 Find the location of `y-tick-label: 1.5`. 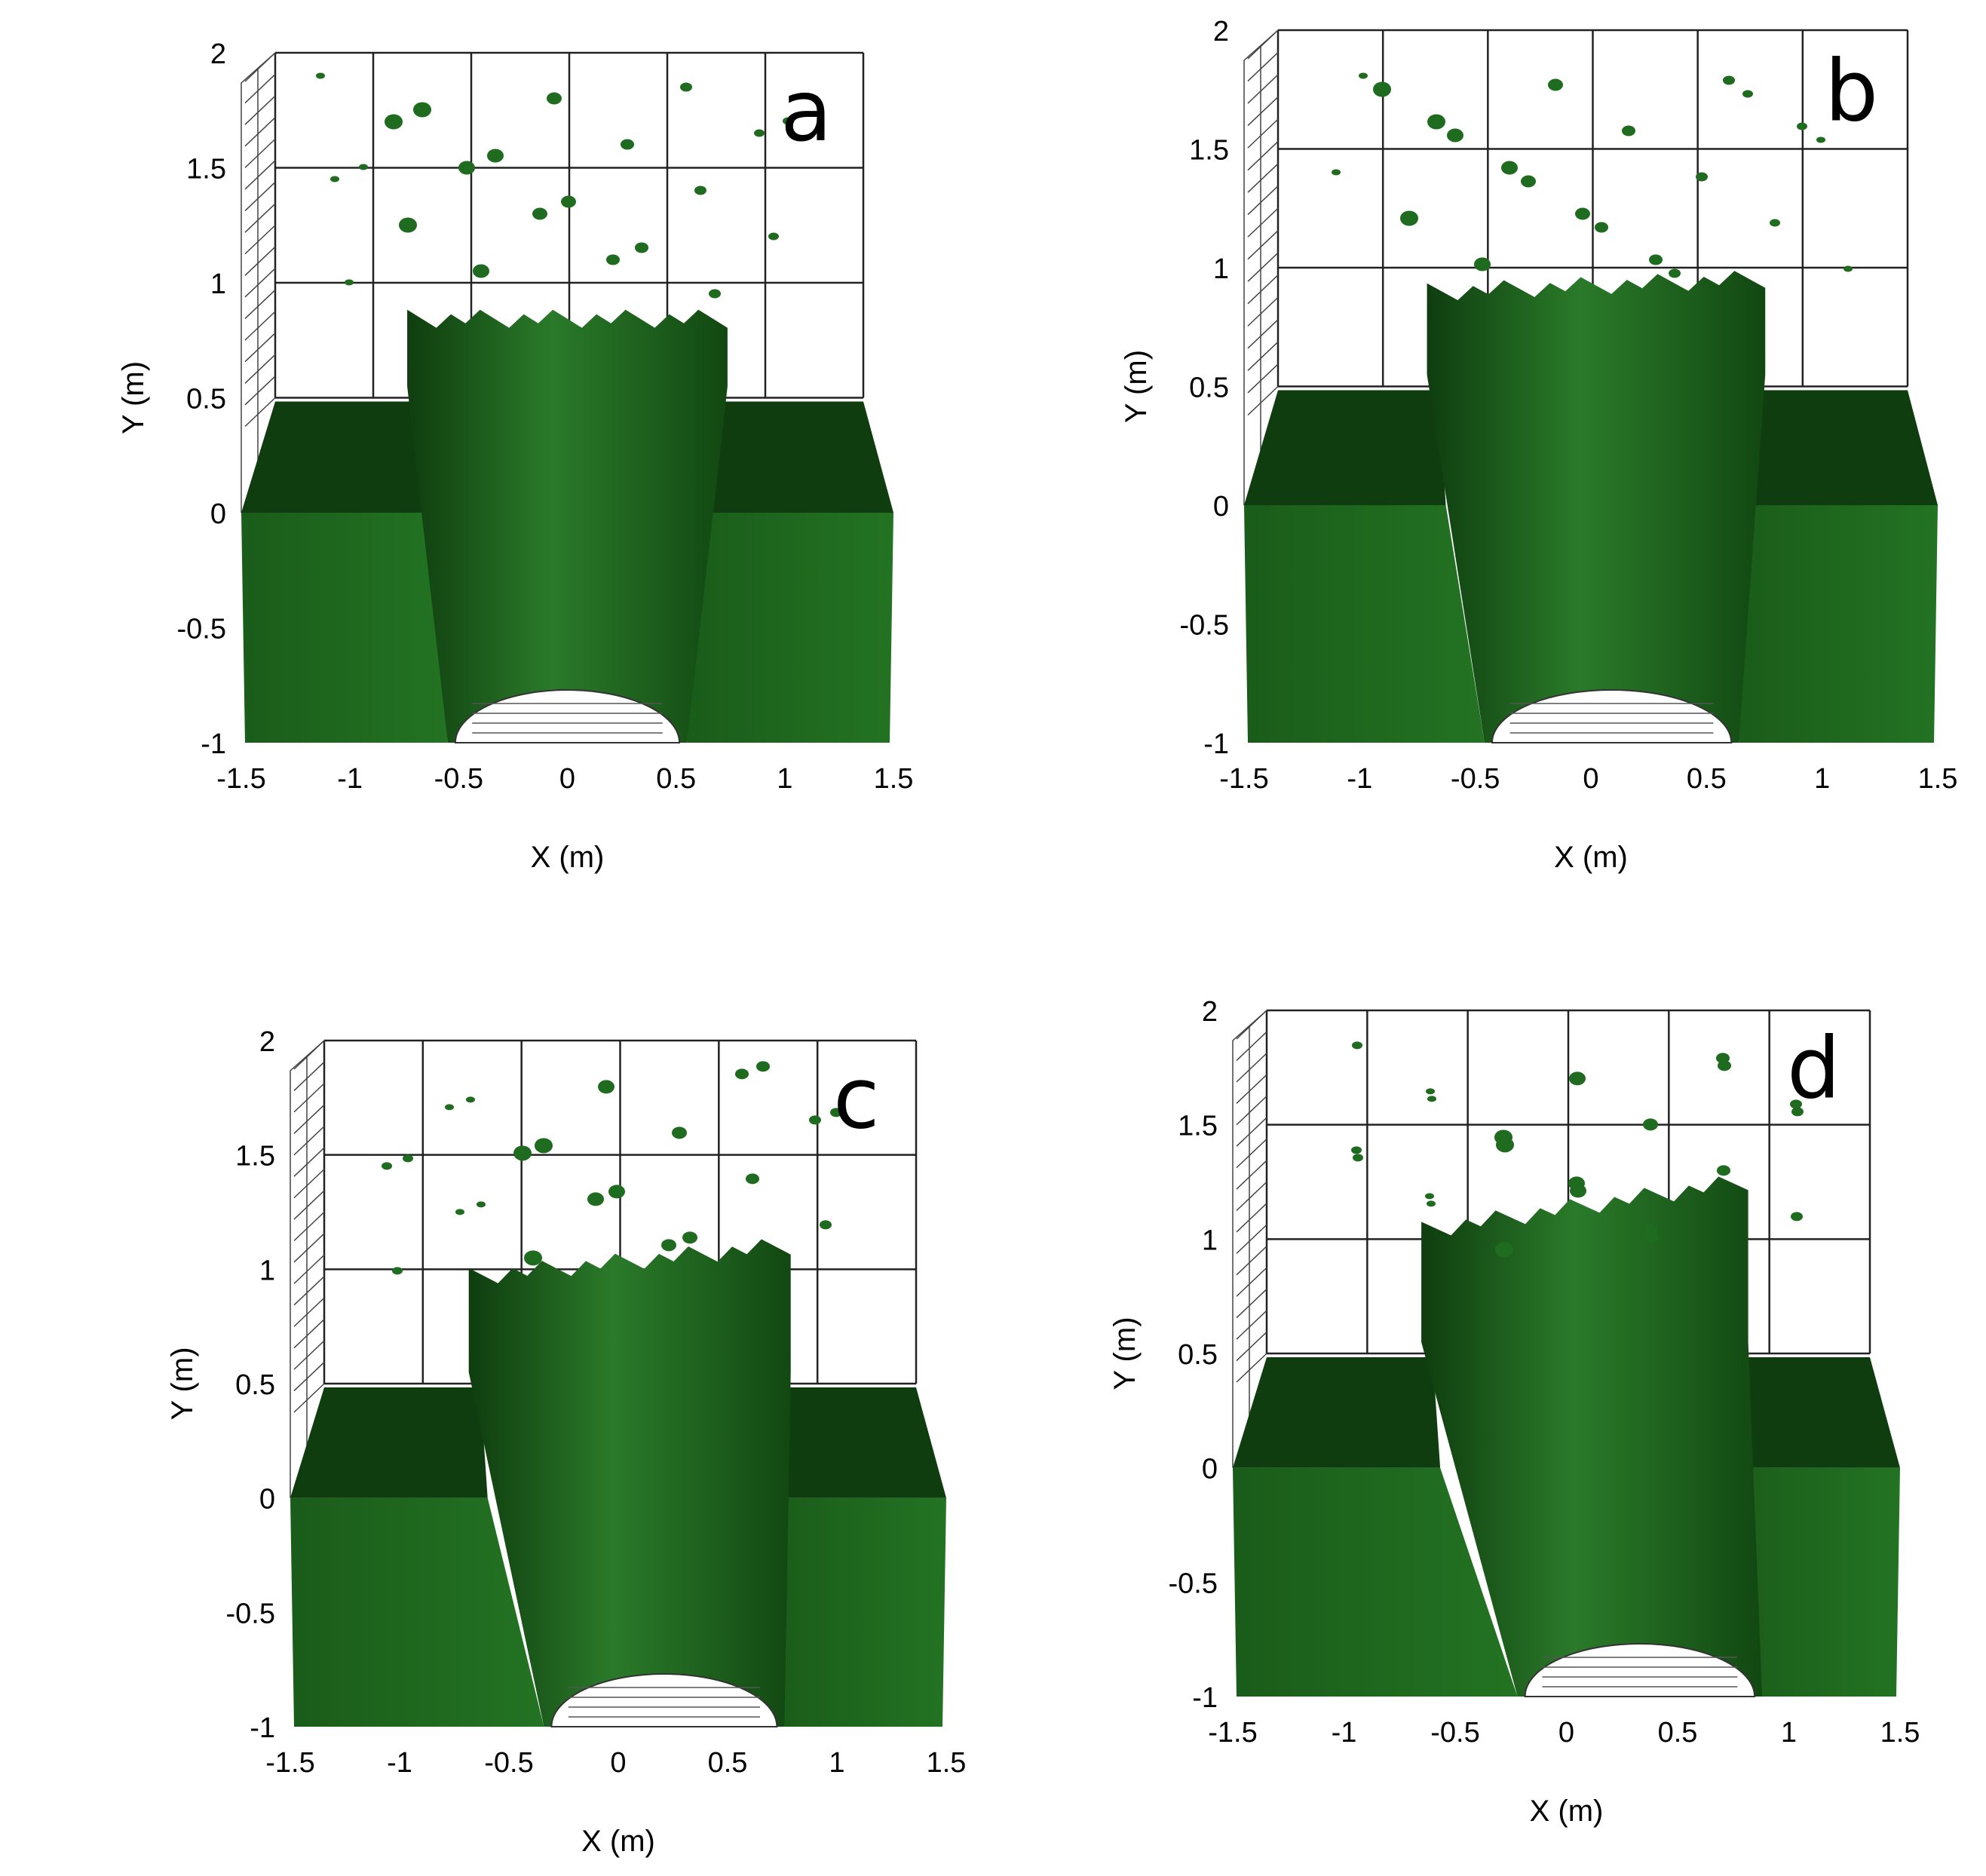

y-tick-label: 1.5 is located at coordinates (255, 1156).